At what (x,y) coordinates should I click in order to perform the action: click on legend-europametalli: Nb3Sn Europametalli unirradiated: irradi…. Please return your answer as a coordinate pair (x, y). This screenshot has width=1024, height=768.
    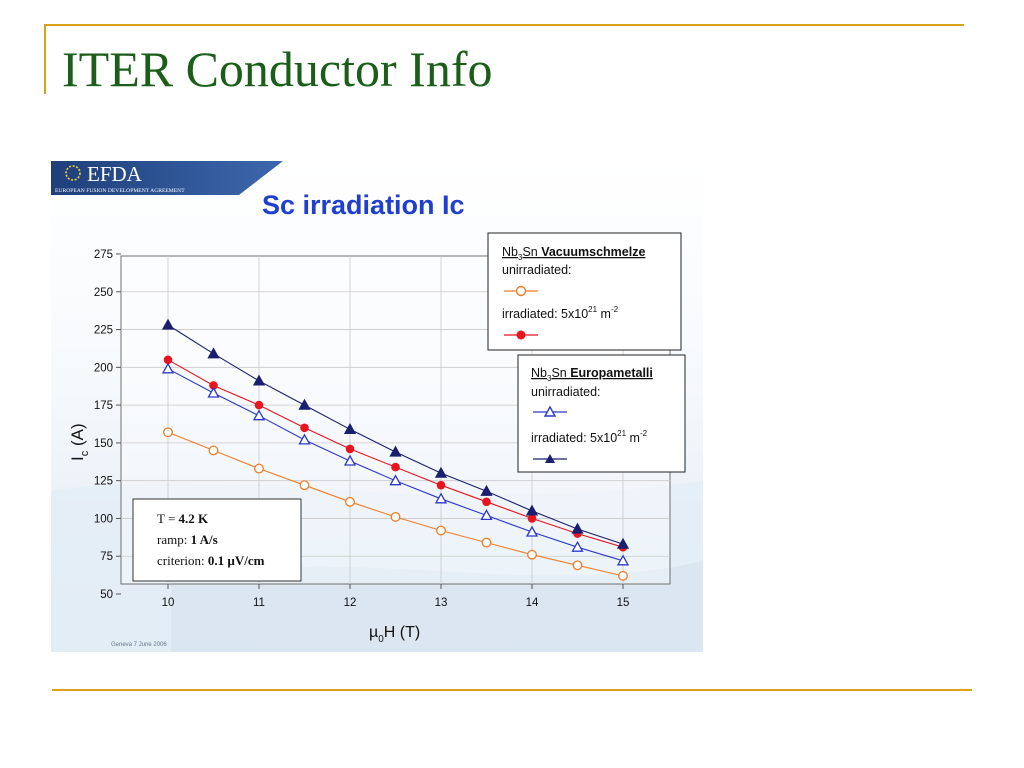
    Looking at the image, I should click on (601, 413).